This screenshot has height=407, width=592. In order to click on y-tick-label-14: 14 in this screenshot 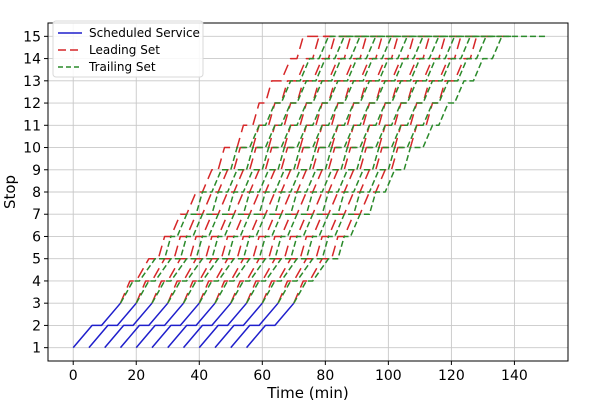, I will do `click(32, 60)`.